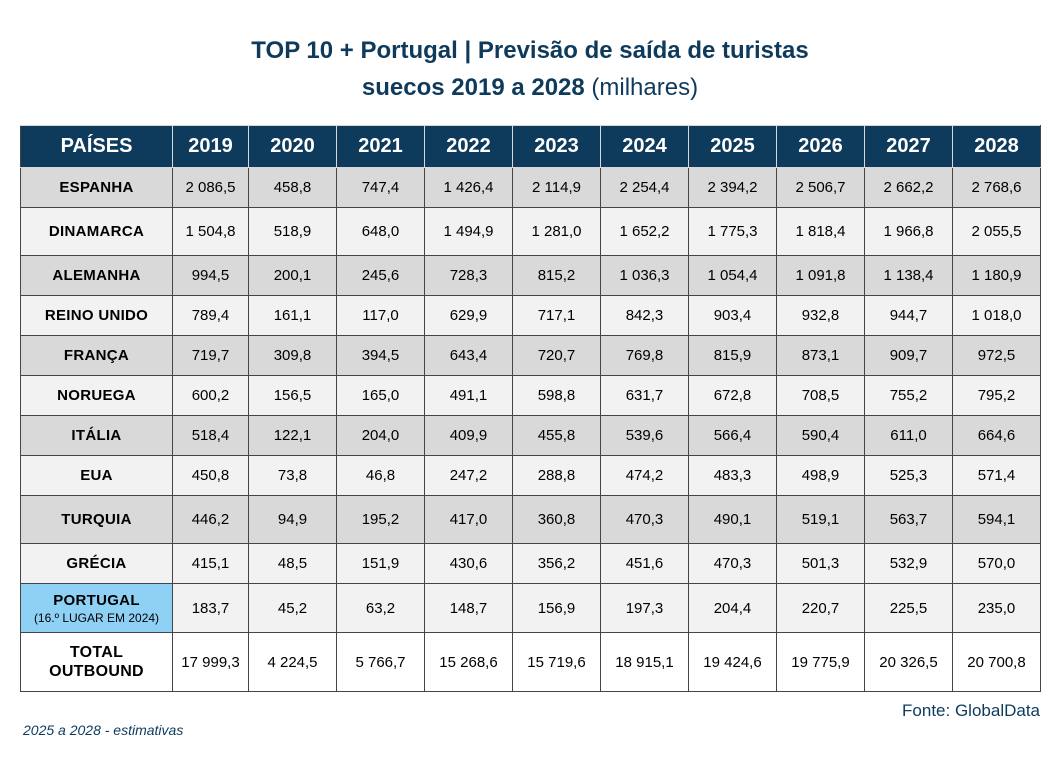 The width and height of the screenshot is (1060, 768). Describe the element at coordinates (96, 617) in the screenshot. I see `country-subtitle: (16.º LUGAR EM 2024)` at that location.